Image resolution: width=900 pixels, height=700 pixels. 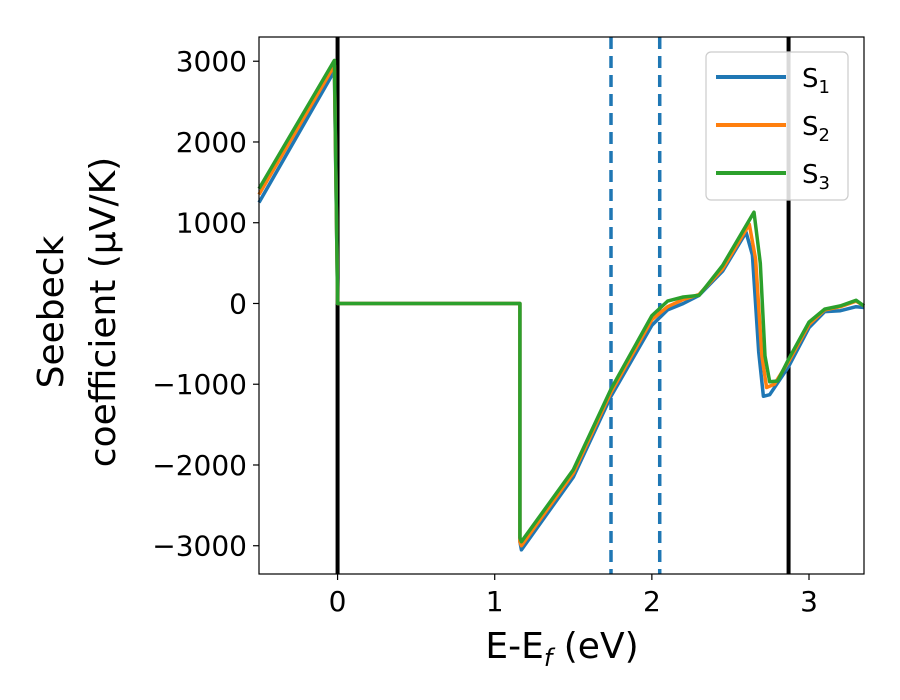 What do you see at coordinates (238, 303) in the screenshot?
I see `y-tick-label: 0` at bounding box center [238, 303].